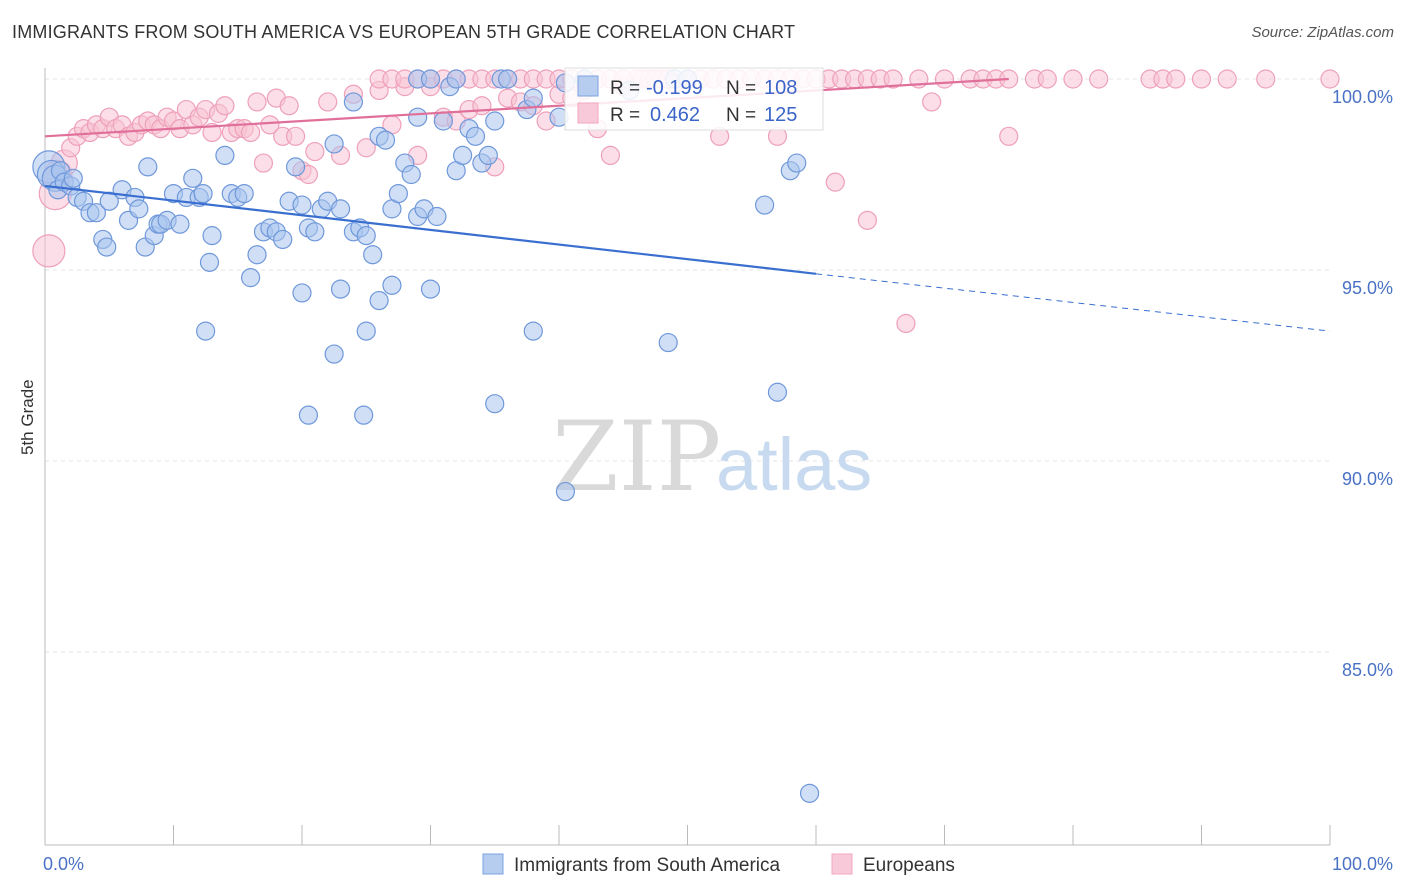 This screenshot has width=1406, height=892. I want to click on legend-swatch-blue, so click(588, 86).